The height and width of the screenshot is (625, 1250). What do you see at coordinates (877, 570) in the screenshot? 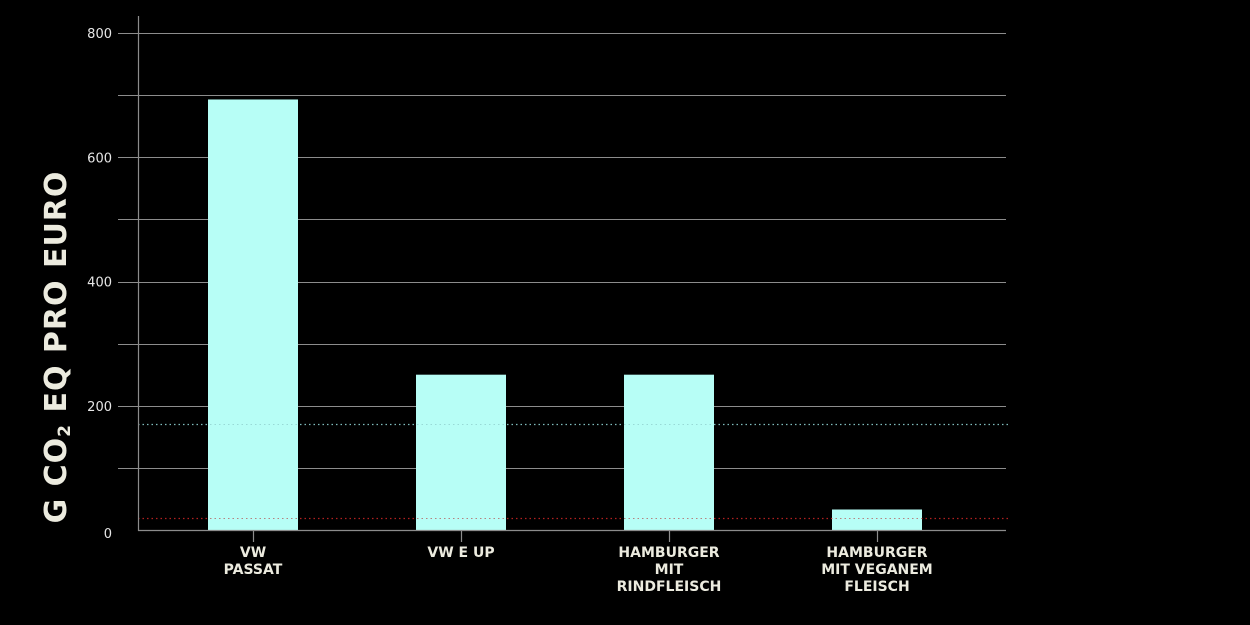
I see `x-category-label-4: HAMBURGER MIT VEGANEM FLEISCH` at bounding box center [877, 570].